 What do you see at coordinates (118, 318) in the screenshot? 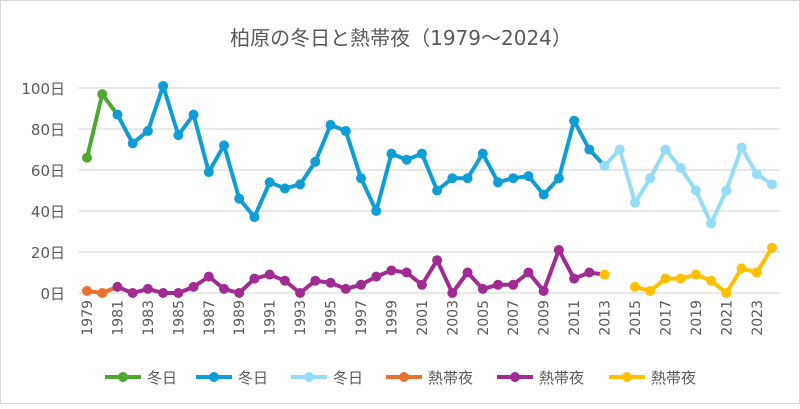
I see `x-tick-label: 1981` at bounding box center [118, 318].